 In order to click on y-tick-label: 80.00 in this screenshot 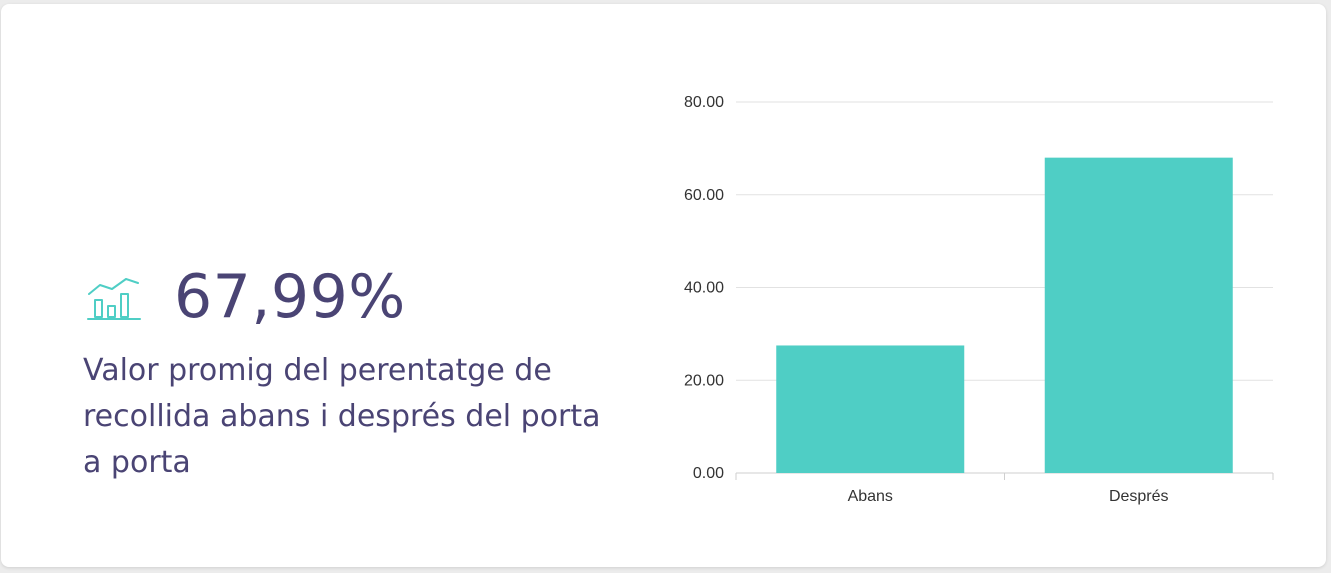, I will do `click(704, 102)`.